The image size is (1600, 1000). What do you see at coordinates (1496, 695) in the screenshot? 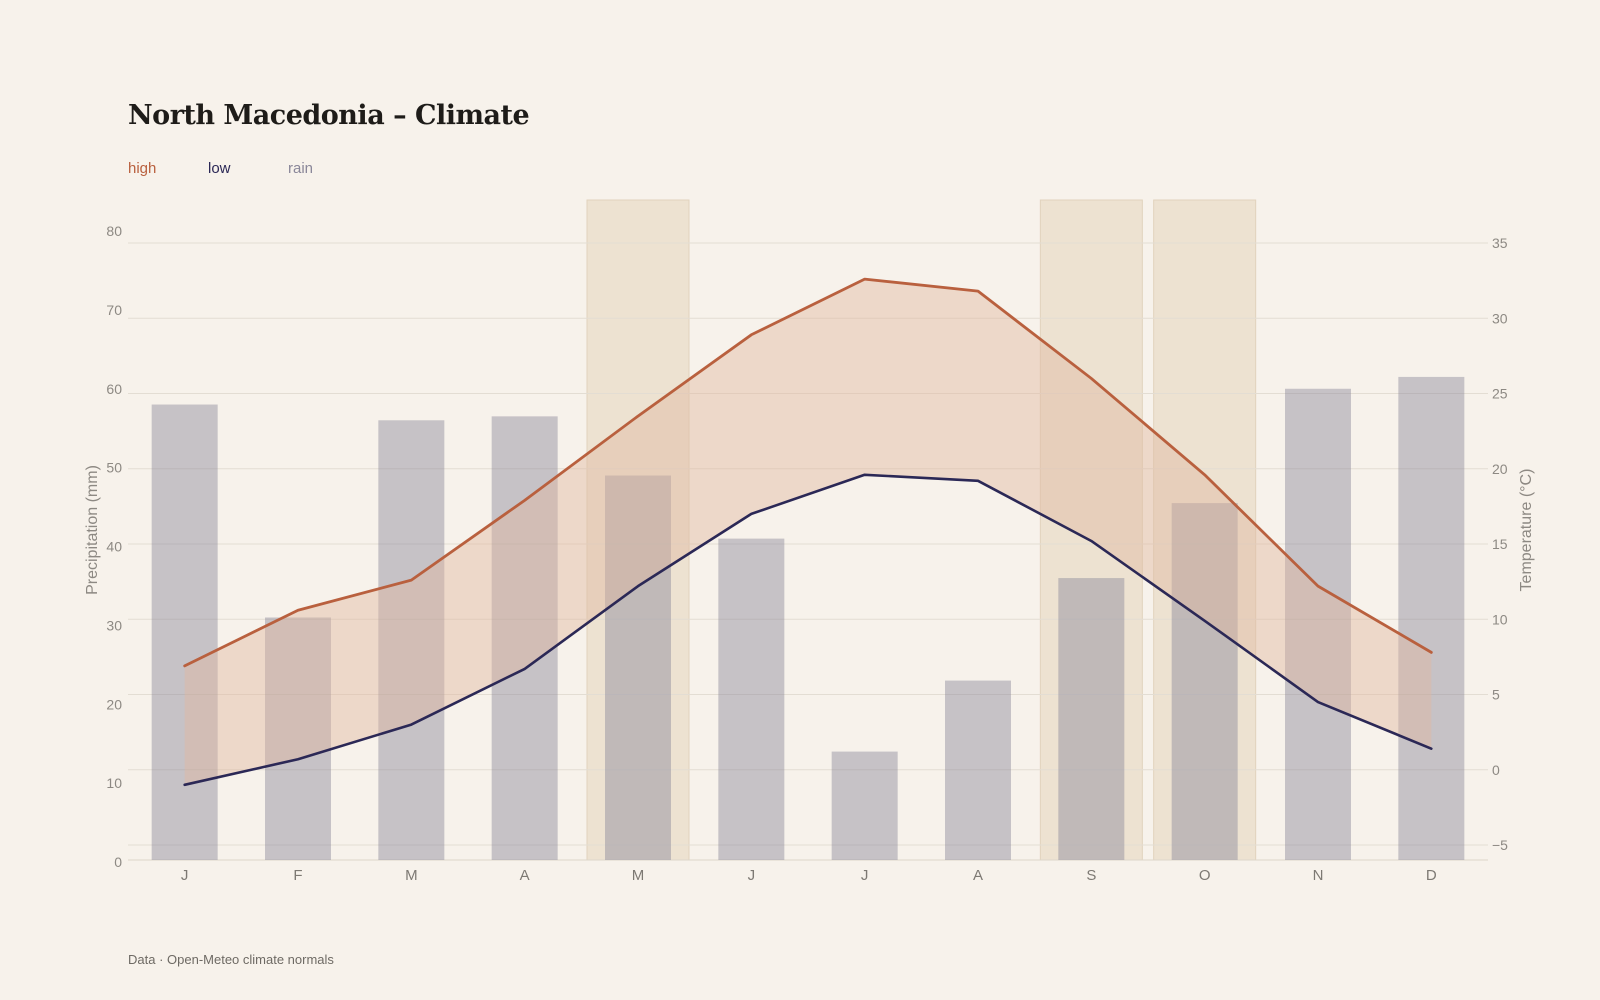
I see `y-right-tick-label: 5` at bounding box center [1496, 695].